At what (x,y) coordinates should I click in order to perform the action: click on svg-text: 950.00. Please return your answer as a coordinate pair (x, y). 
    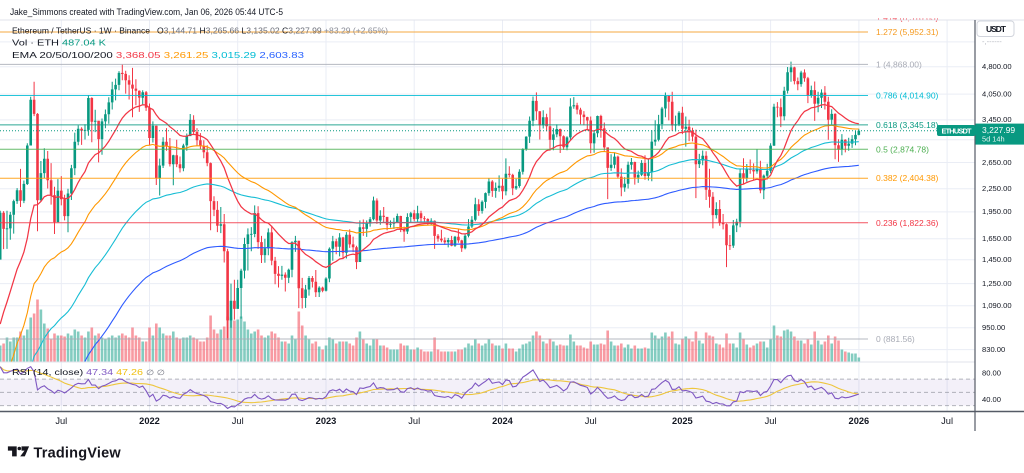
    Looking at the image, I should click on (993, 327).